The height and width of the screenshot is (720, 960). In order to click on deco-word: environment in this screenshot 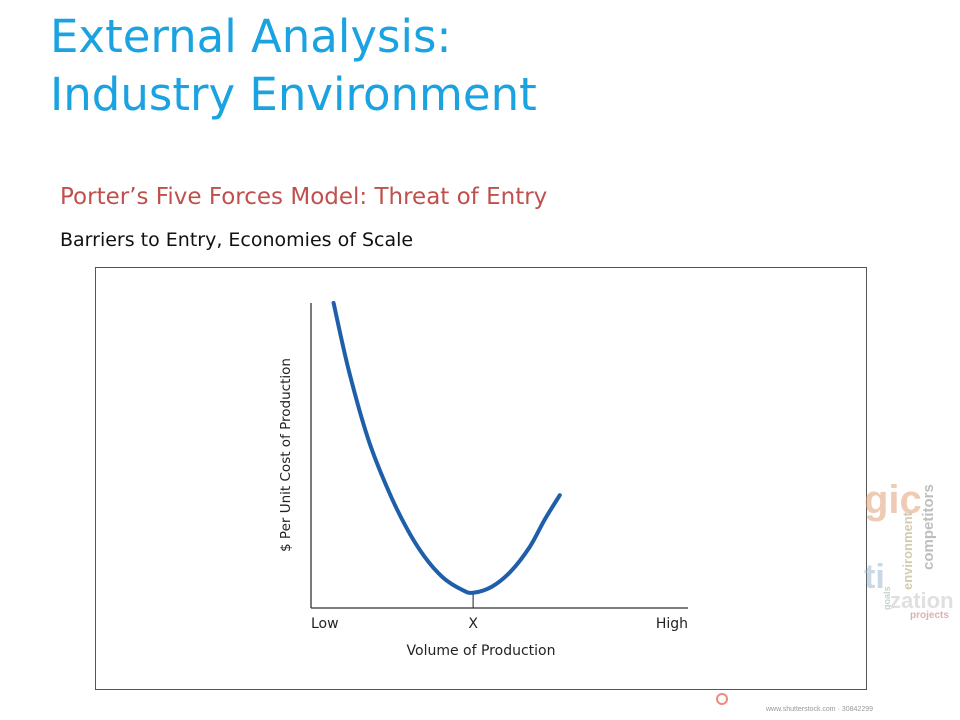, I will do `click(907, 550)`.